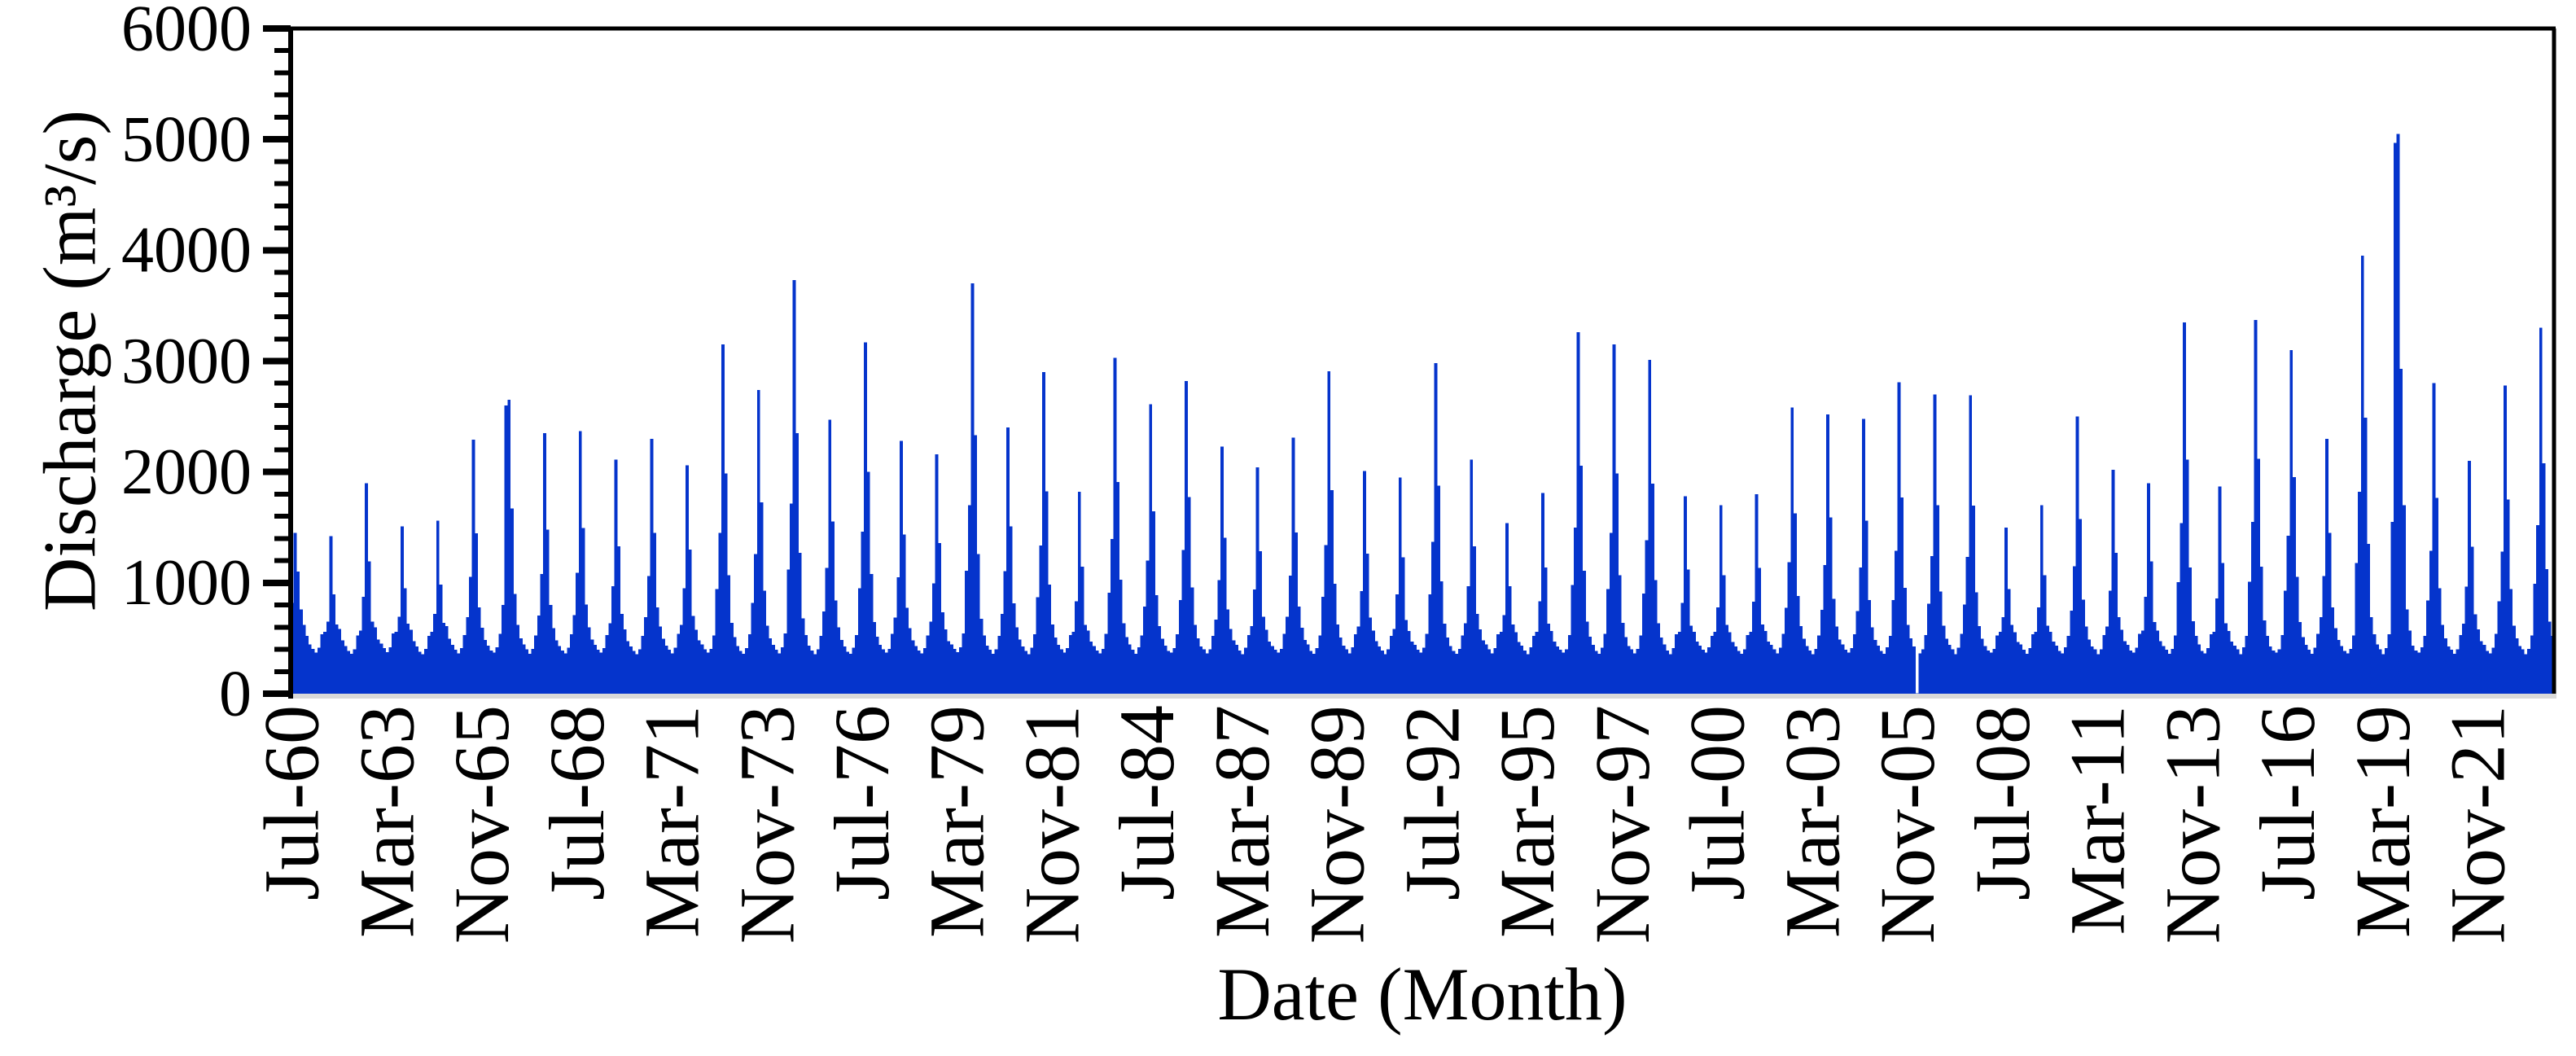  What do you see at coordinates (186, 583) in the screenshot?
I see `y-tick-label: 1000` at bounding box center [186, 583].